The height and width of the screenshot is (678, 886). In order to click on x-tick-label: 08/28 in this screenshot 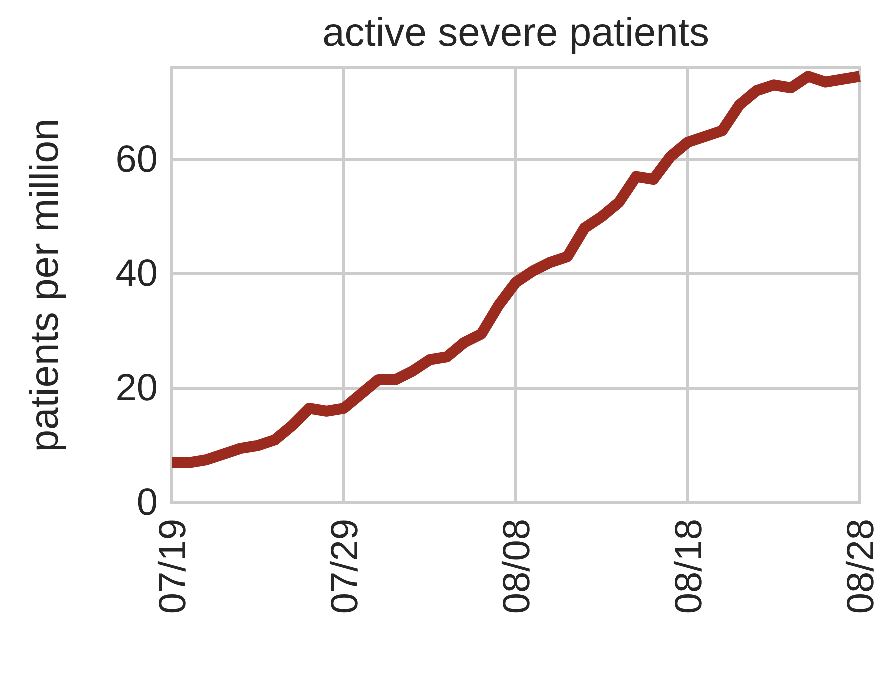, I will do `click(861, 566)`.